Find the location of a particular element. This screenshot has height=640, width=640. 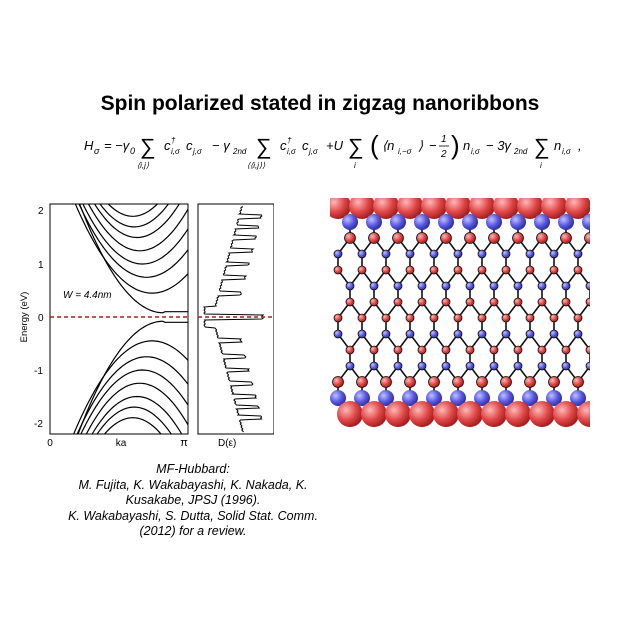

eq-n-expect: ⟨n is located at coordinates (388, 145).